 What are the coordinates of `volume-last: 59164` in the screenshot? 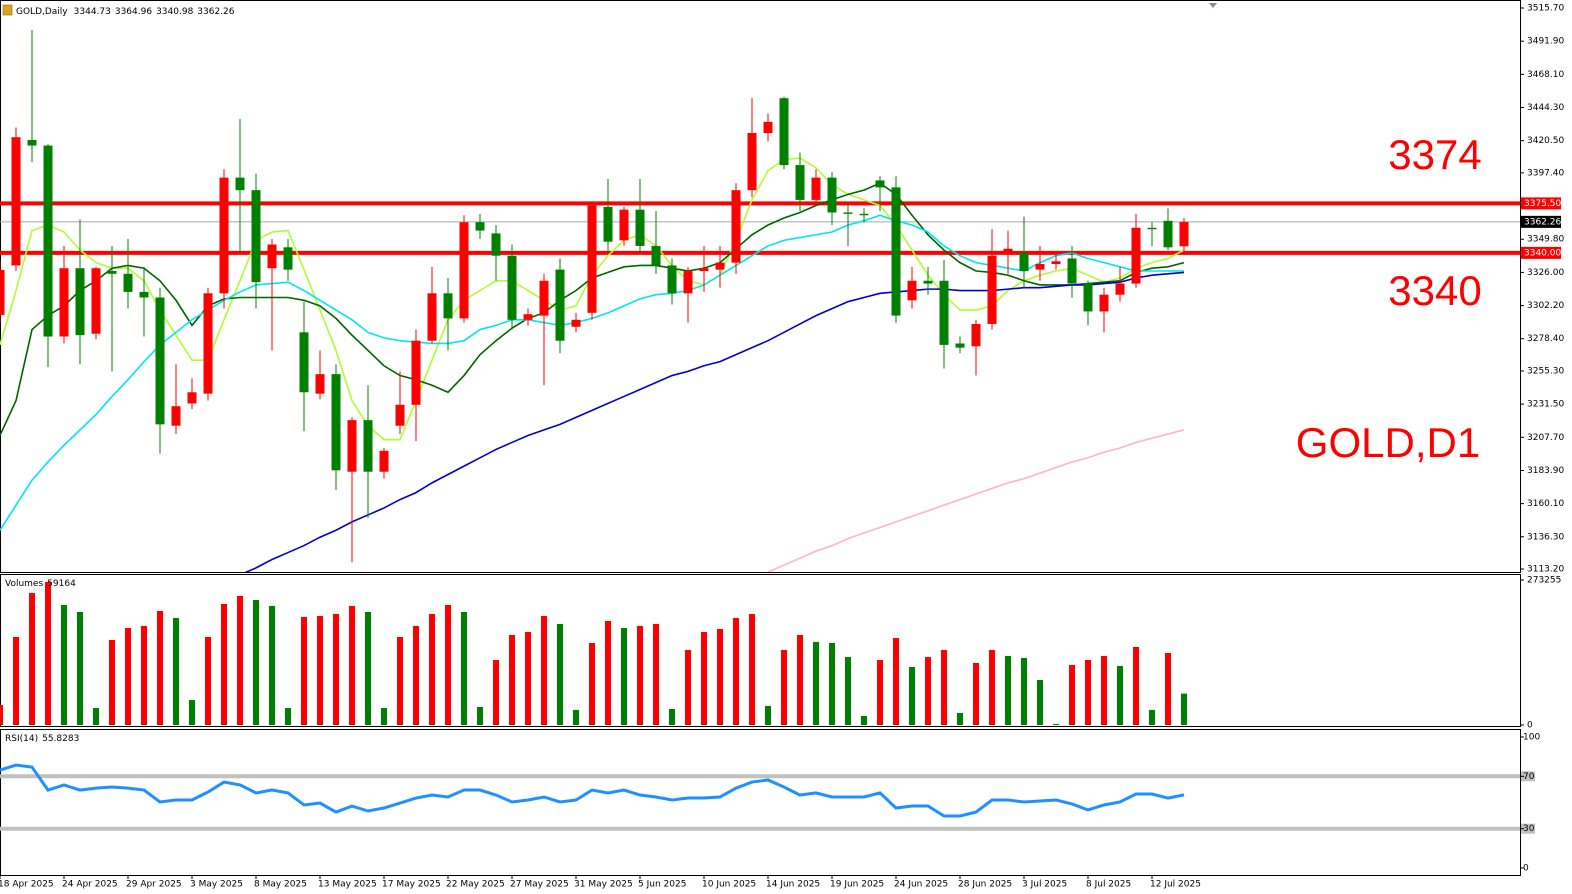 It's located at (61, 584).